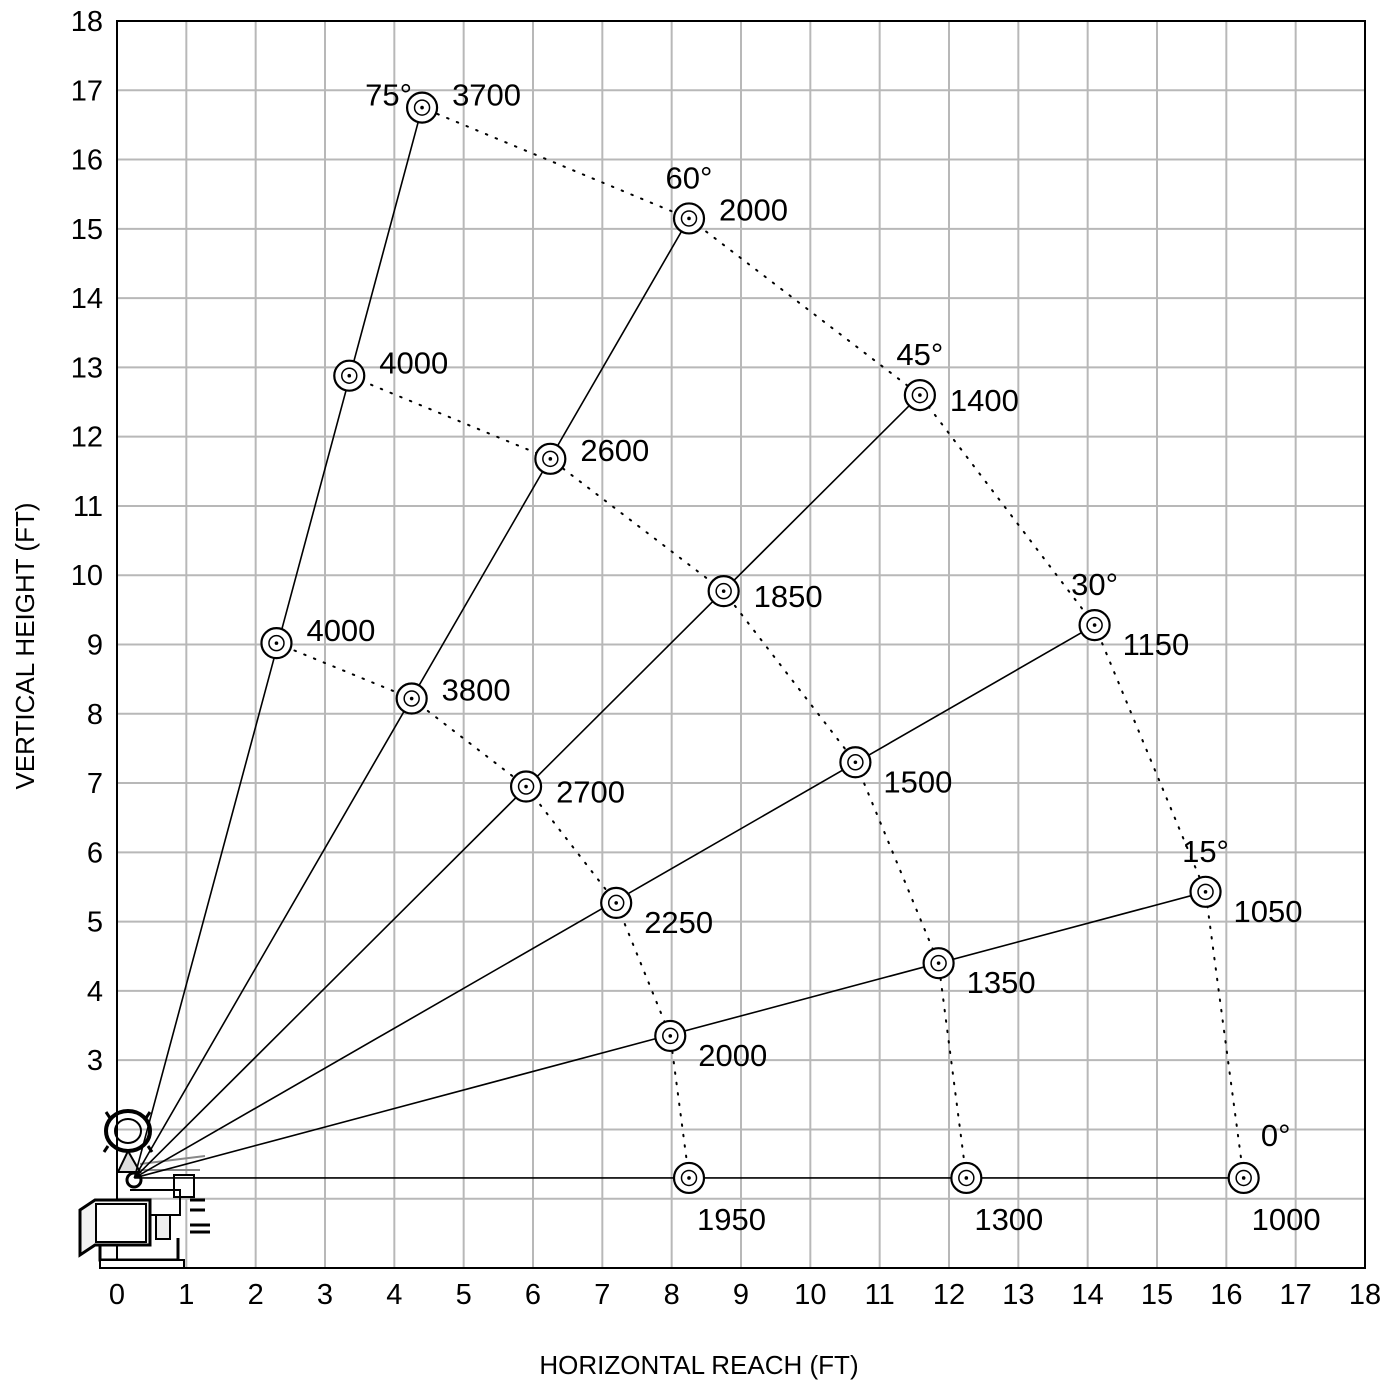 The width and height of the screenshot is (1398, 1380). I want to click on x-tick-label: 0, so click(117, 1295).